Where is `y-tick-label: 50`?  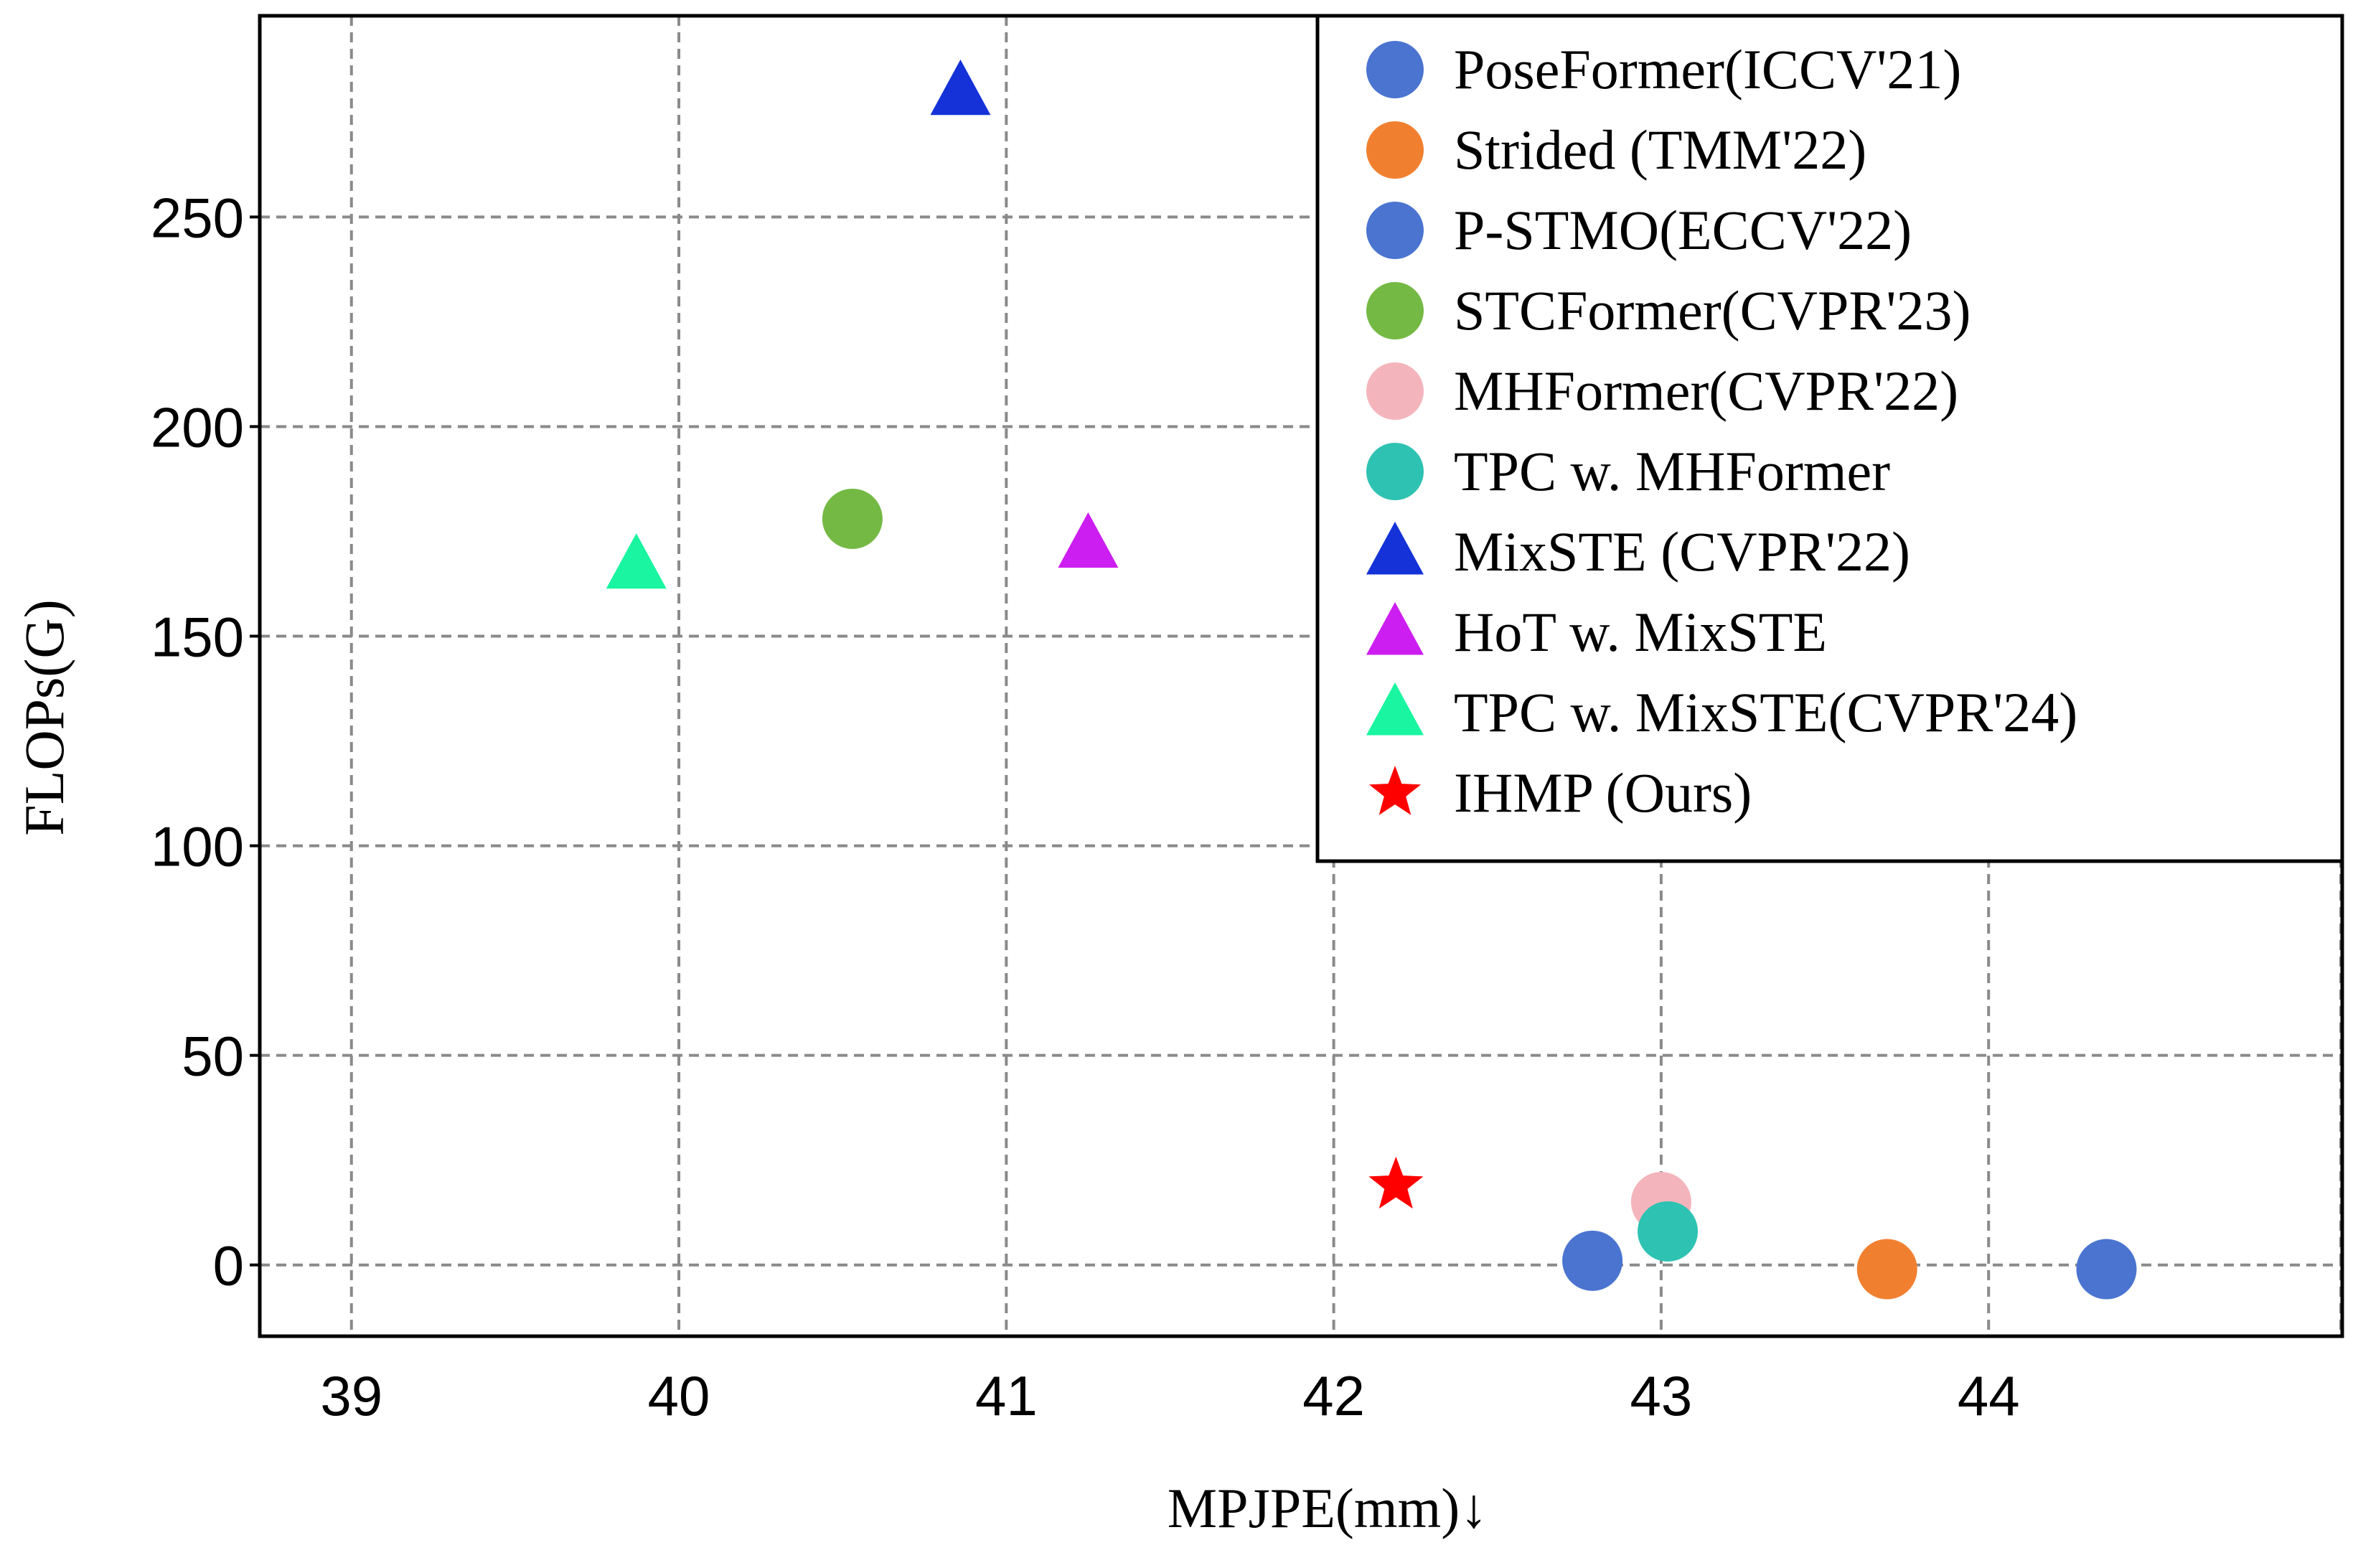
y-tick-label: 50 is located at coordinates (213, 1056).